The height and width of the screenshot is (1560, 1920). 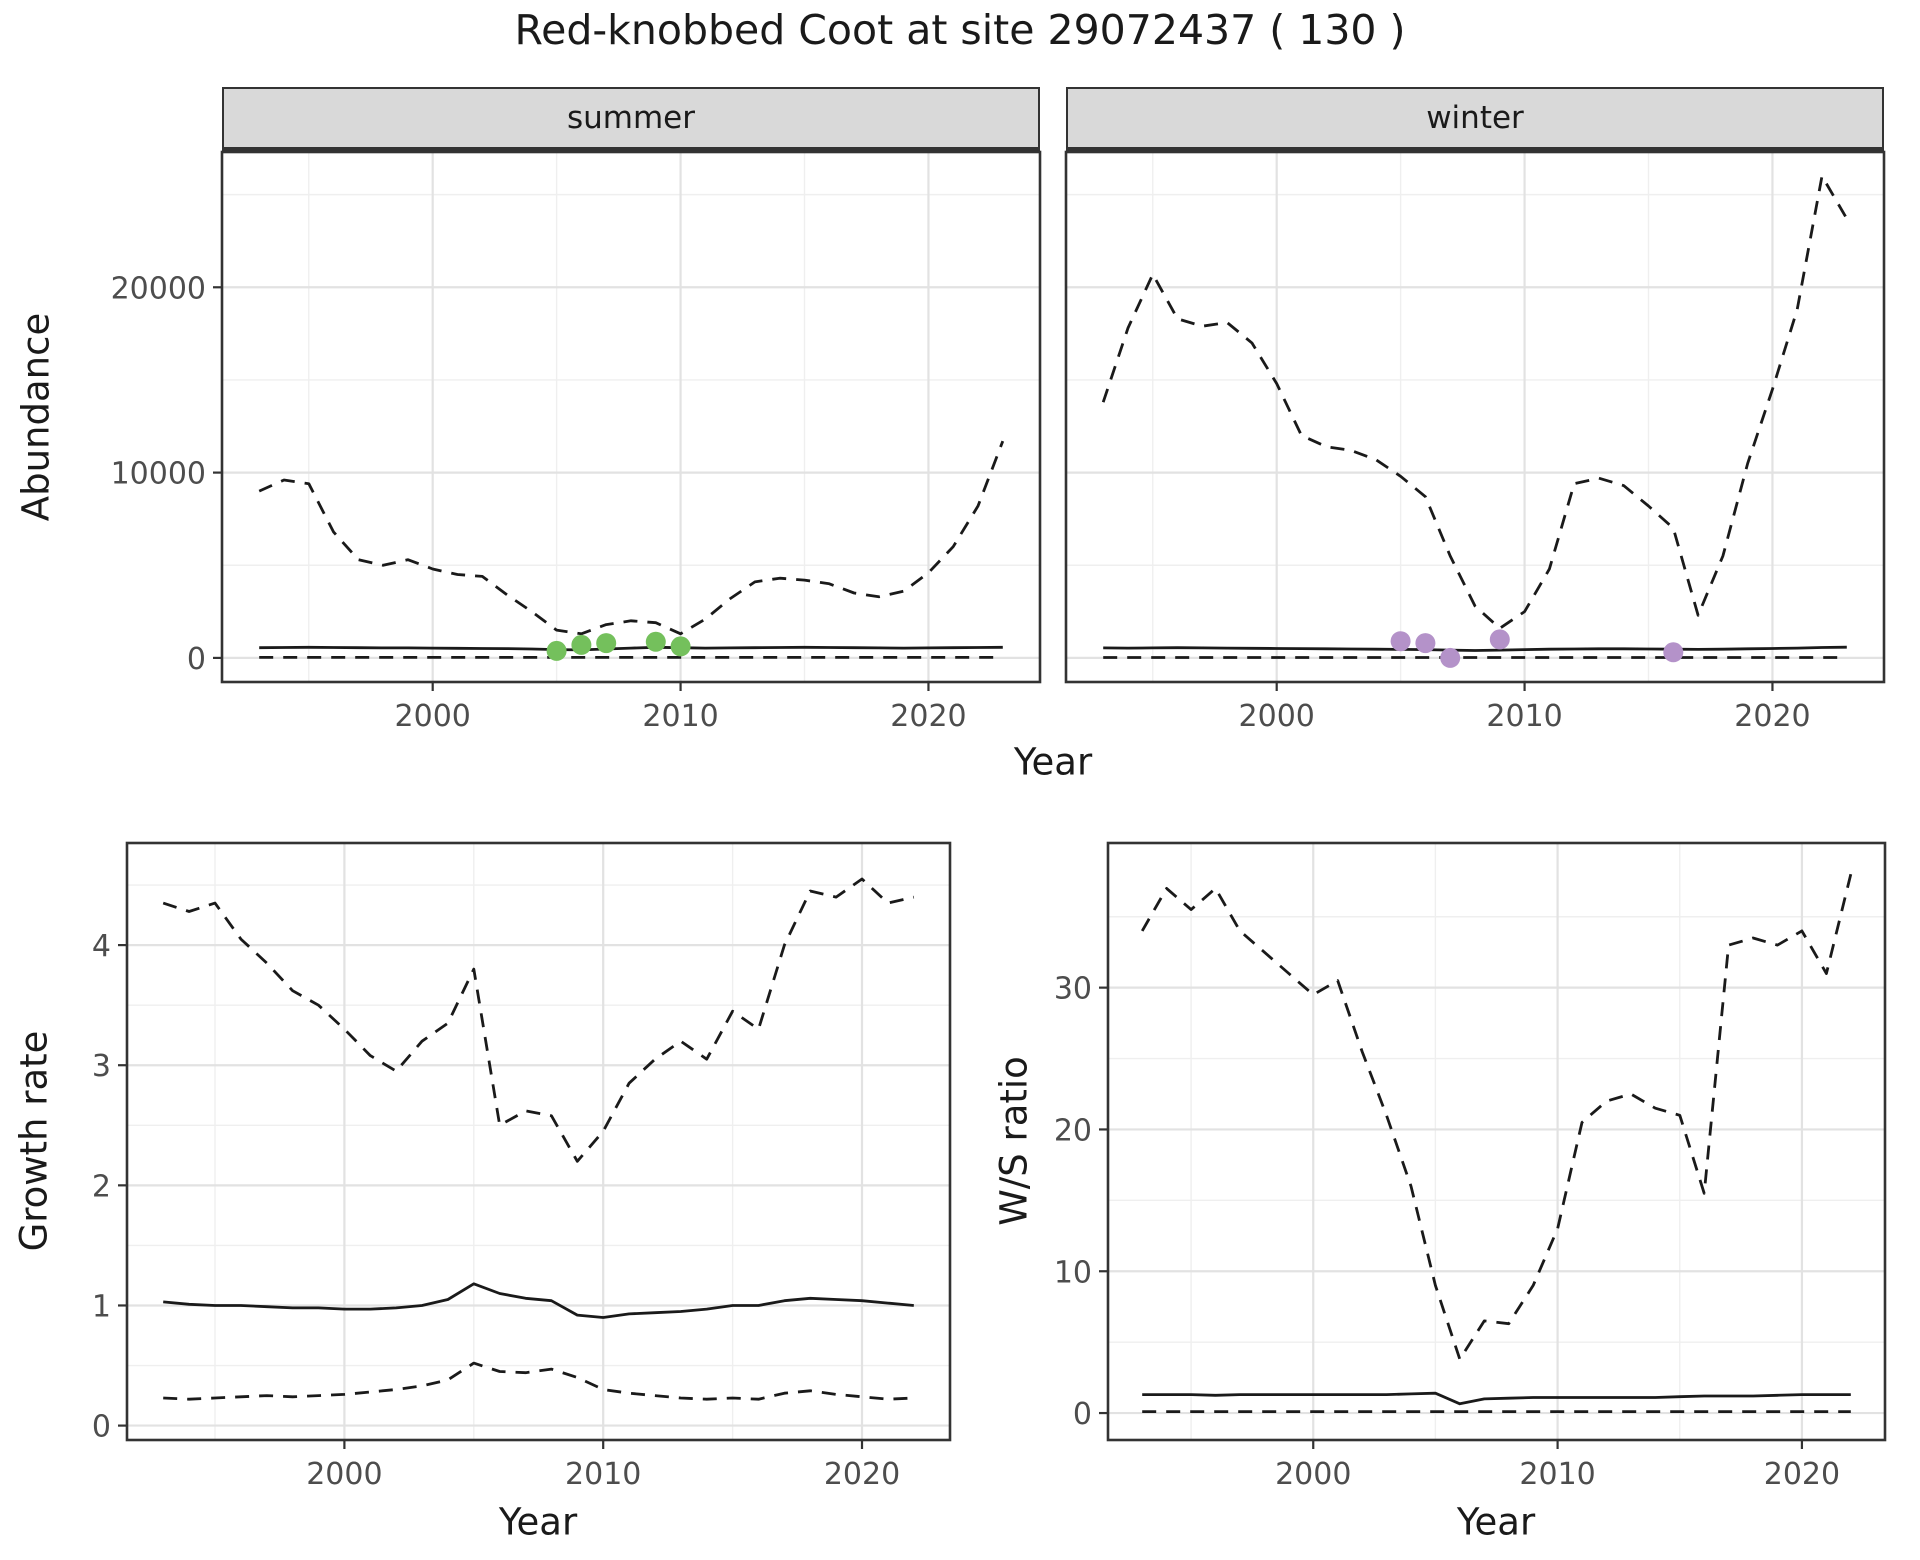 I want to click on y-tick-label: 2, so click(x=101, y=1186).